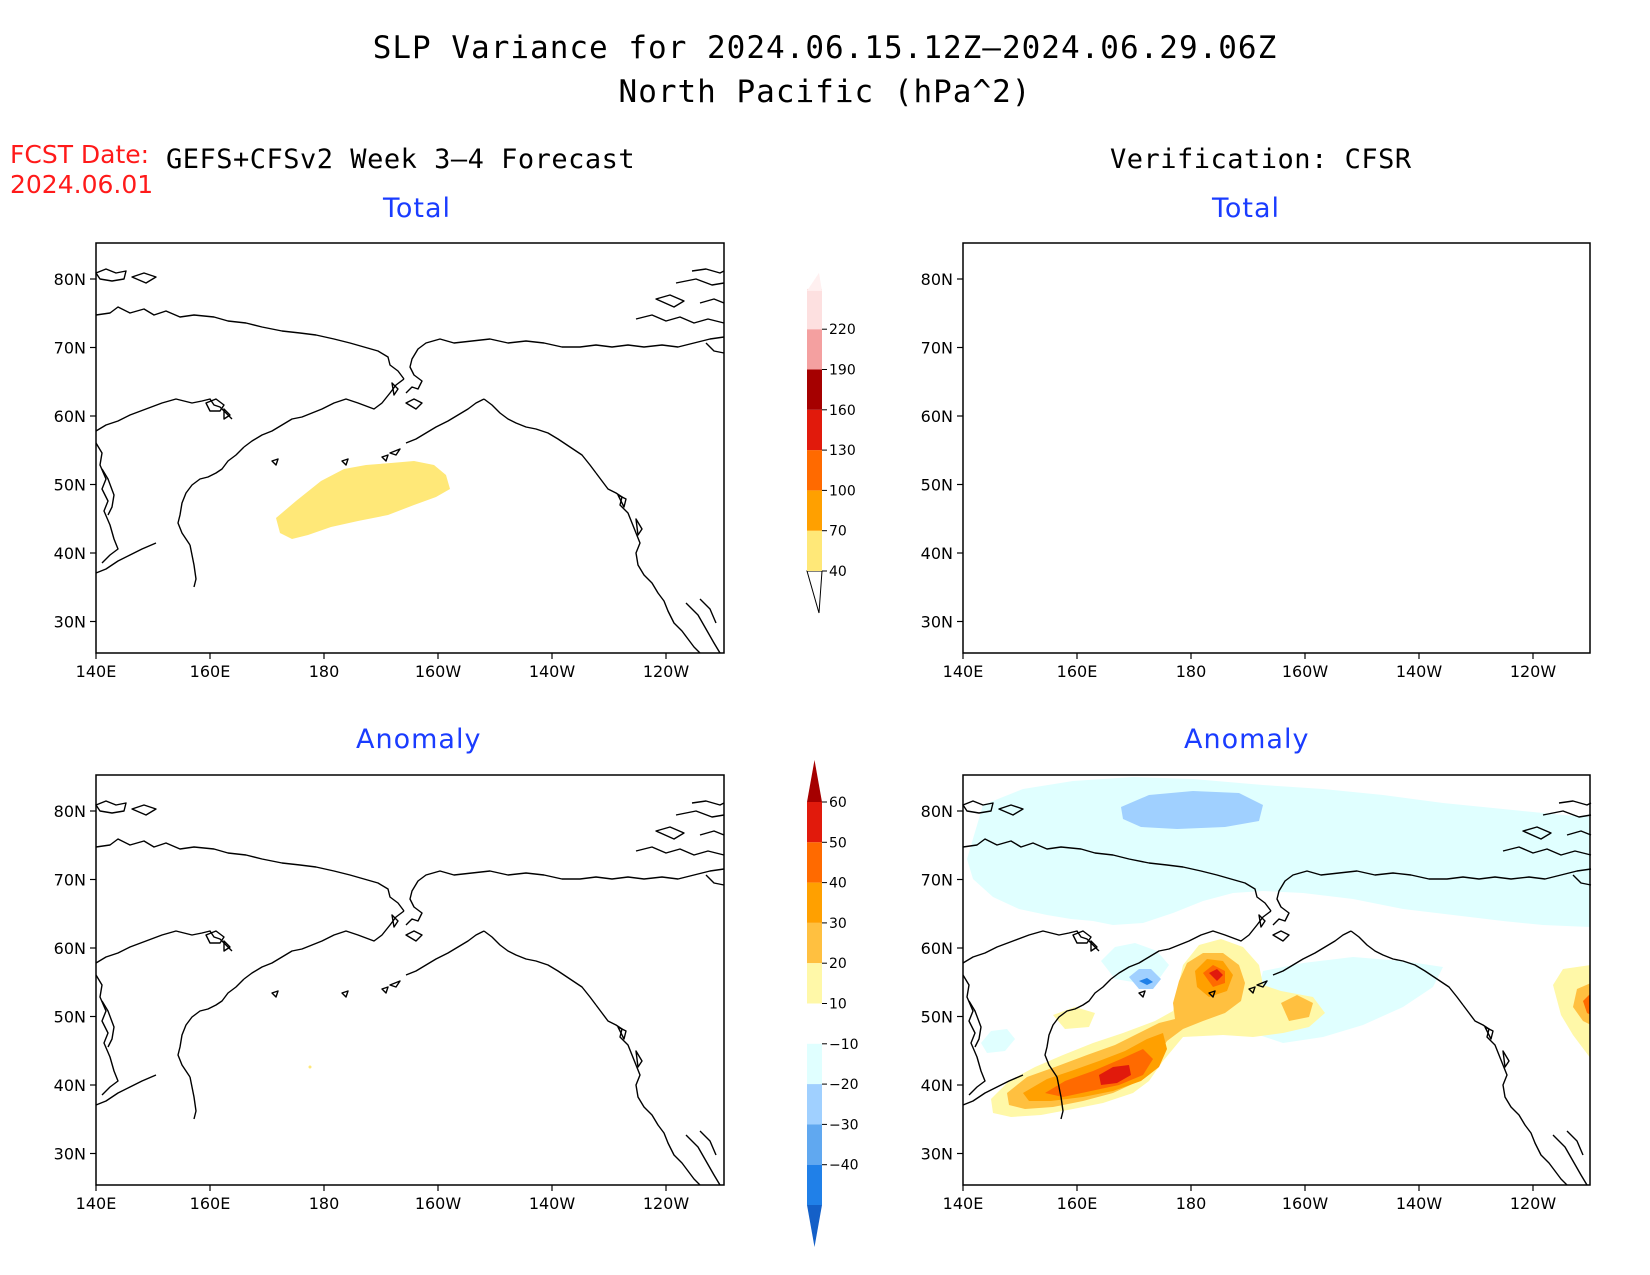  Describe the element at coordinates (1581, 1004) in the screenshot. I see `anomaly-contour-plus30-eastedge` at that location.